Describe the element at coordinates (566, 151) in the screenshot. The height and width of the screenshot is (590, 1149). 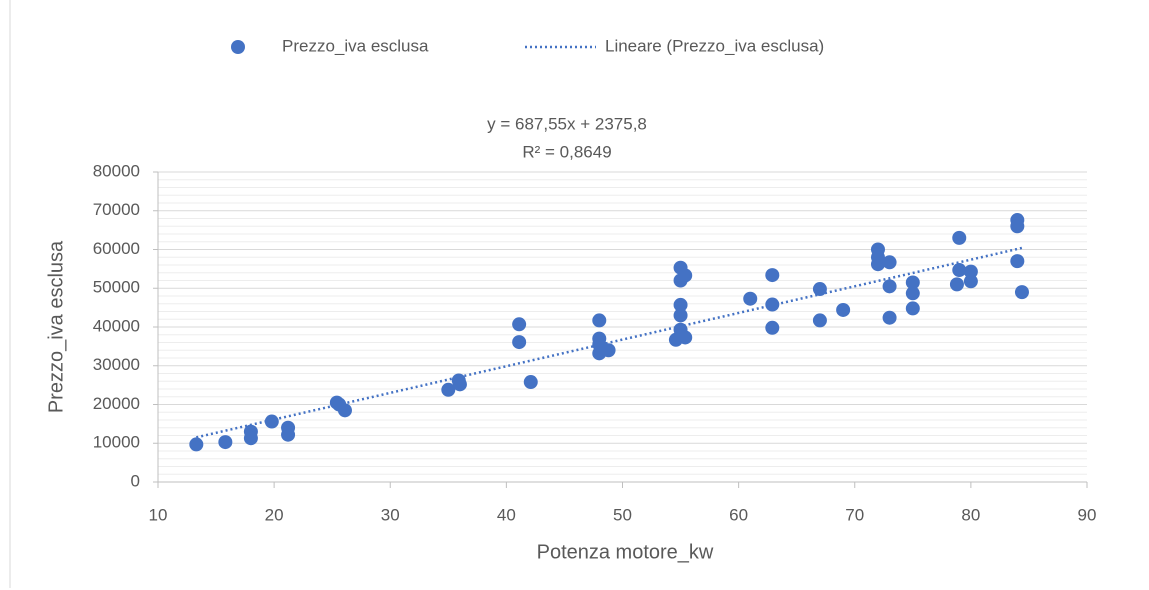
I see `r-squared: R² = 0,8649` at that location.